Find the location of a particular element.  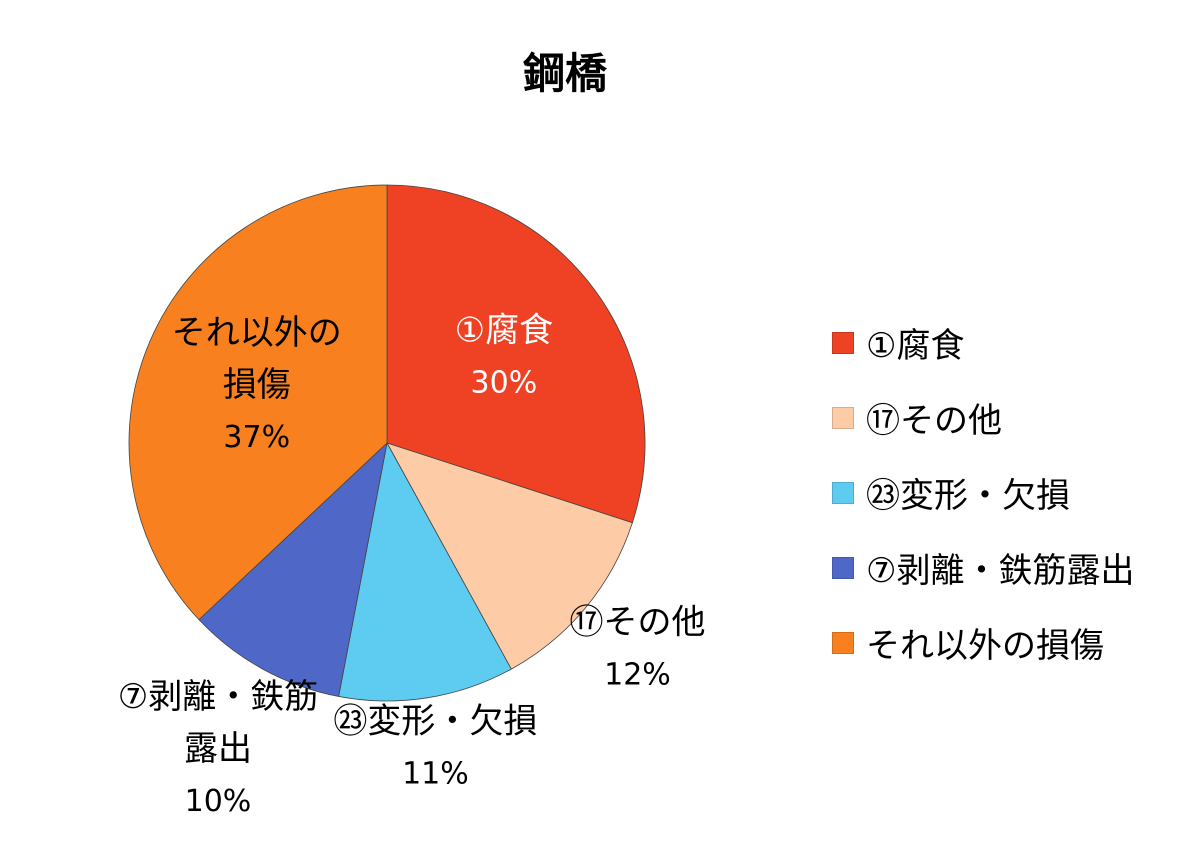

legend-swatch-corrosion is located at coordinates (843, 342).